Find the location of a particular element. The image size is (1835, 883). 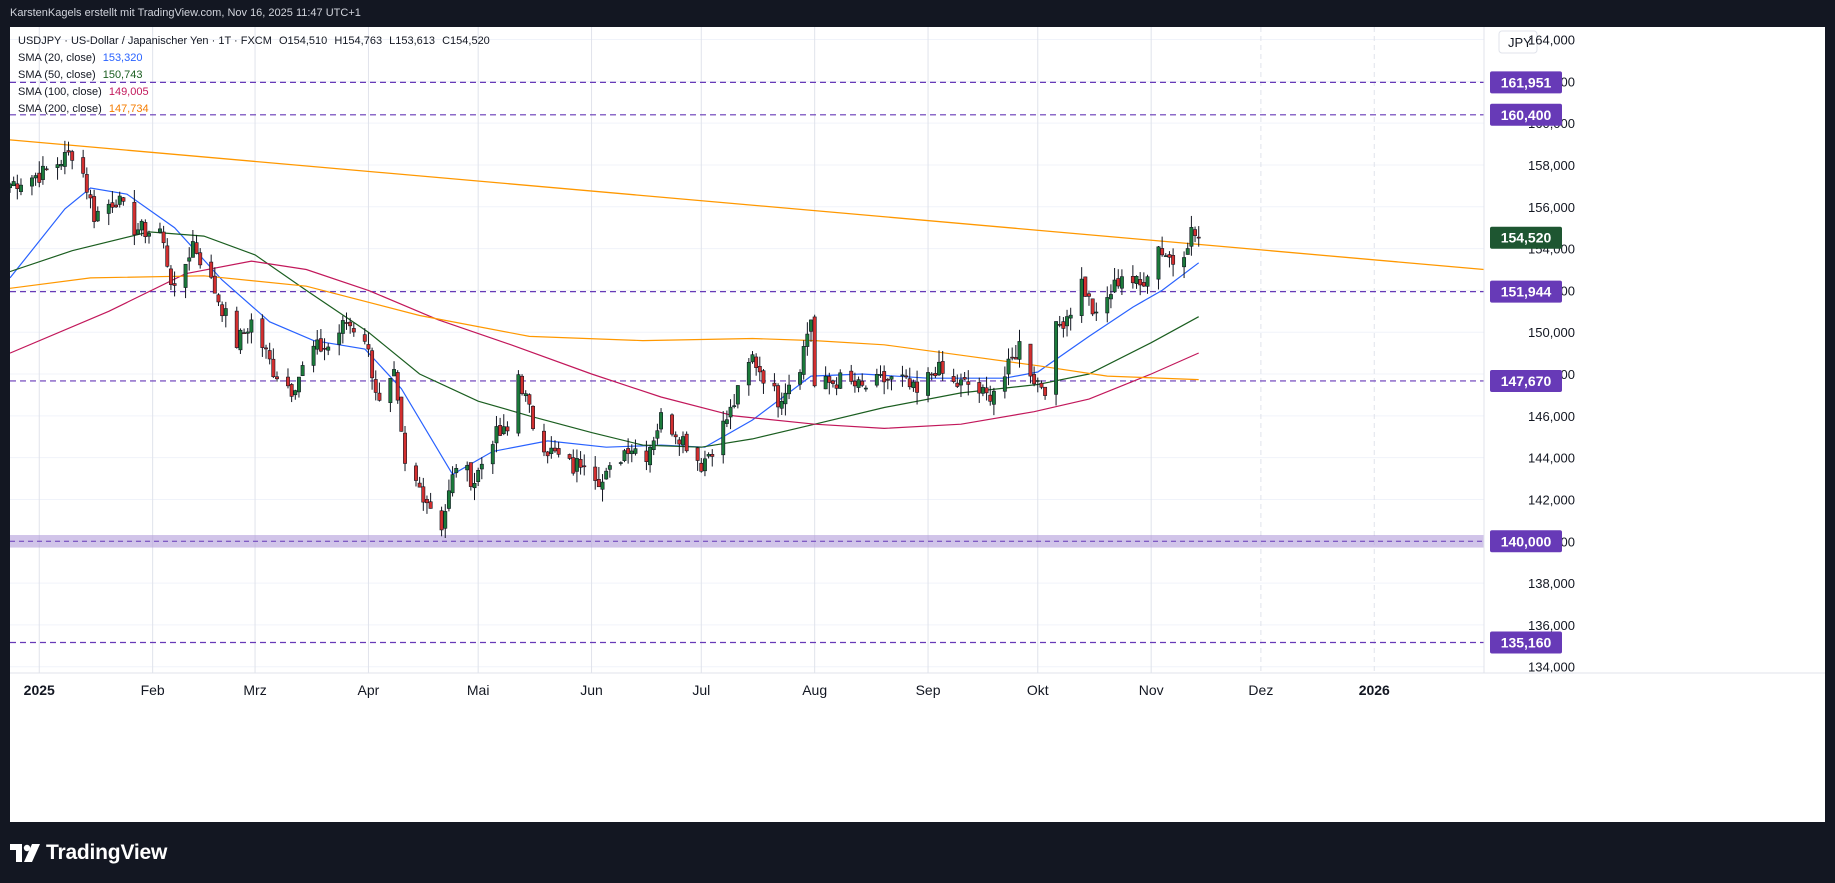

level-tag-bg is located at coordinates (1526, 82).